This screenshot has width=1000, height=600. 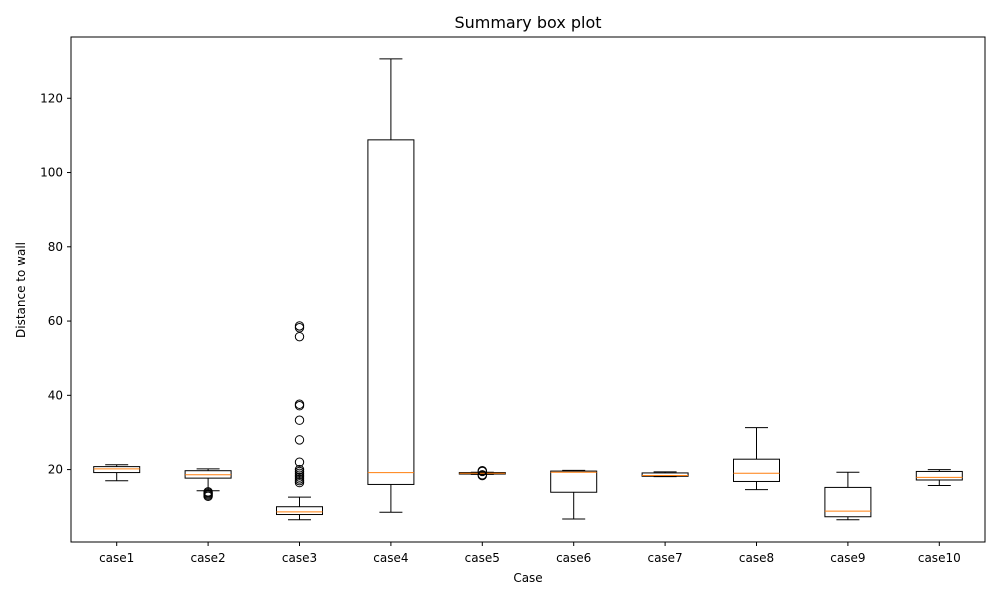 I want to click on chart-title: Summary box plot, so click(x=527, y=22).